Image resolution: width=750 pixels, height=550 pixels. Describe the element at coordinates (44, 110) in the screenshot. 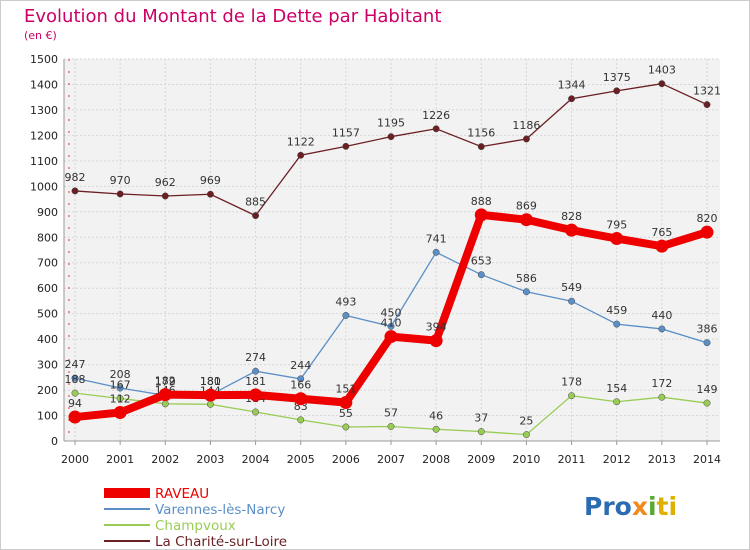

I see `y-tick-label: 1300` at that location.